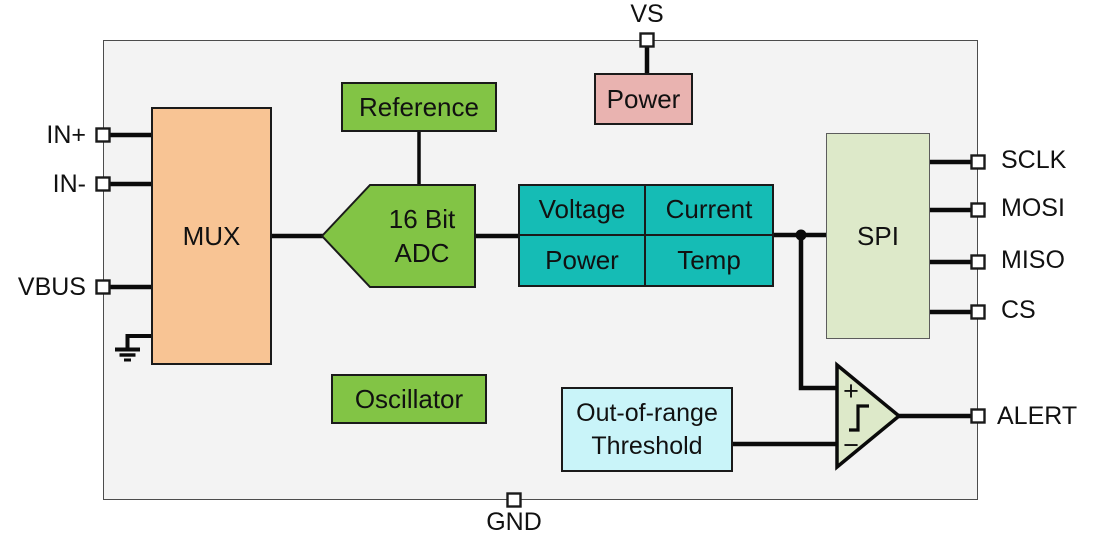 The width and height of the screenshot is (1100, 539). What do you see at coordinates (647, 445) in the screenshot?
I see `threshold-label-line2: Threshold` at bounding box center [647, 445].